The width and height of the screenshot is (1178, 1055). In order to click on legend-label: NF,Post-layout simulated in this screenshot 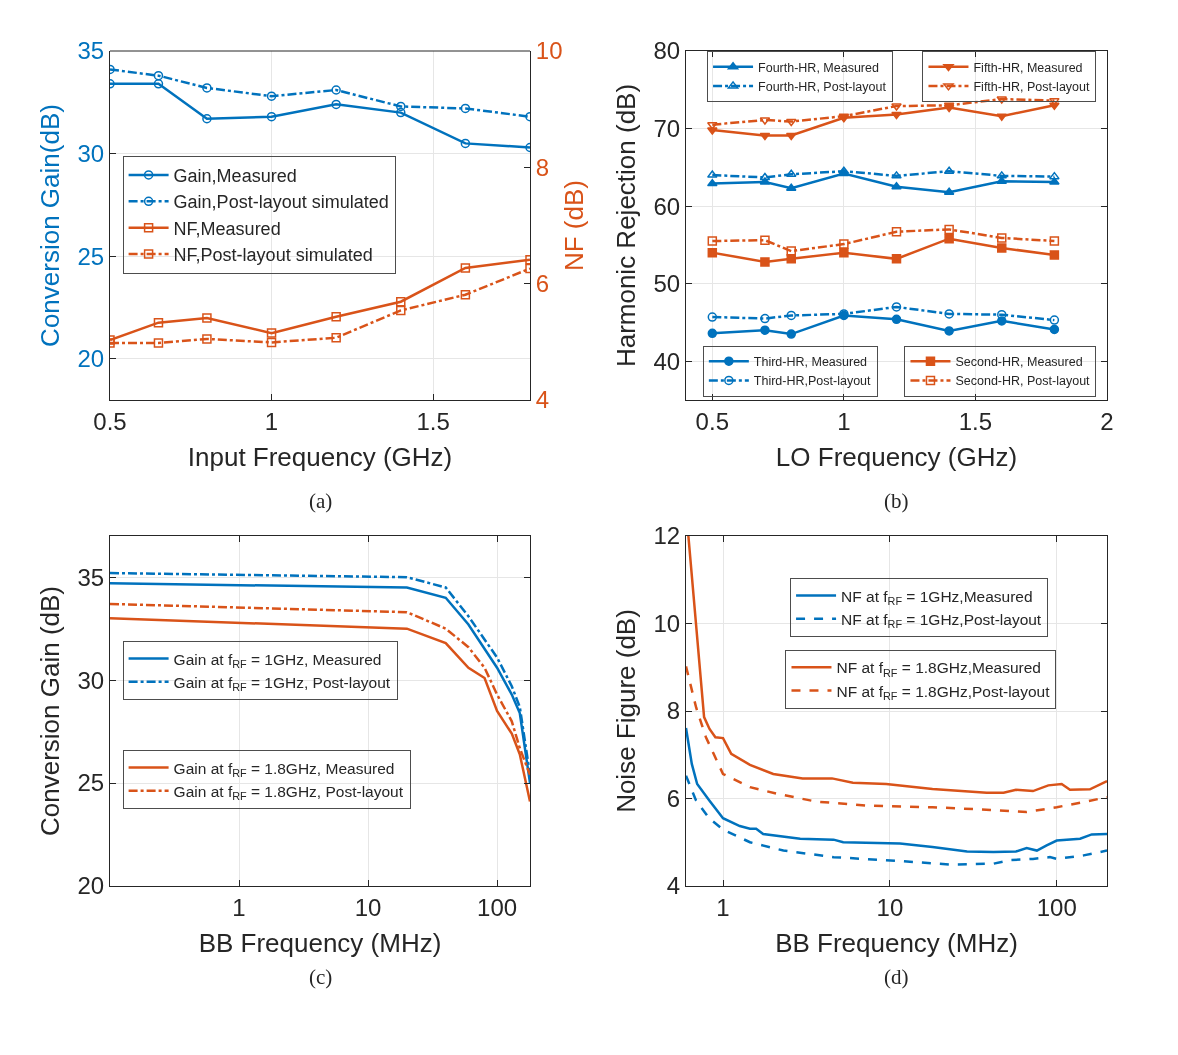, I will do `click(273, 255)`.